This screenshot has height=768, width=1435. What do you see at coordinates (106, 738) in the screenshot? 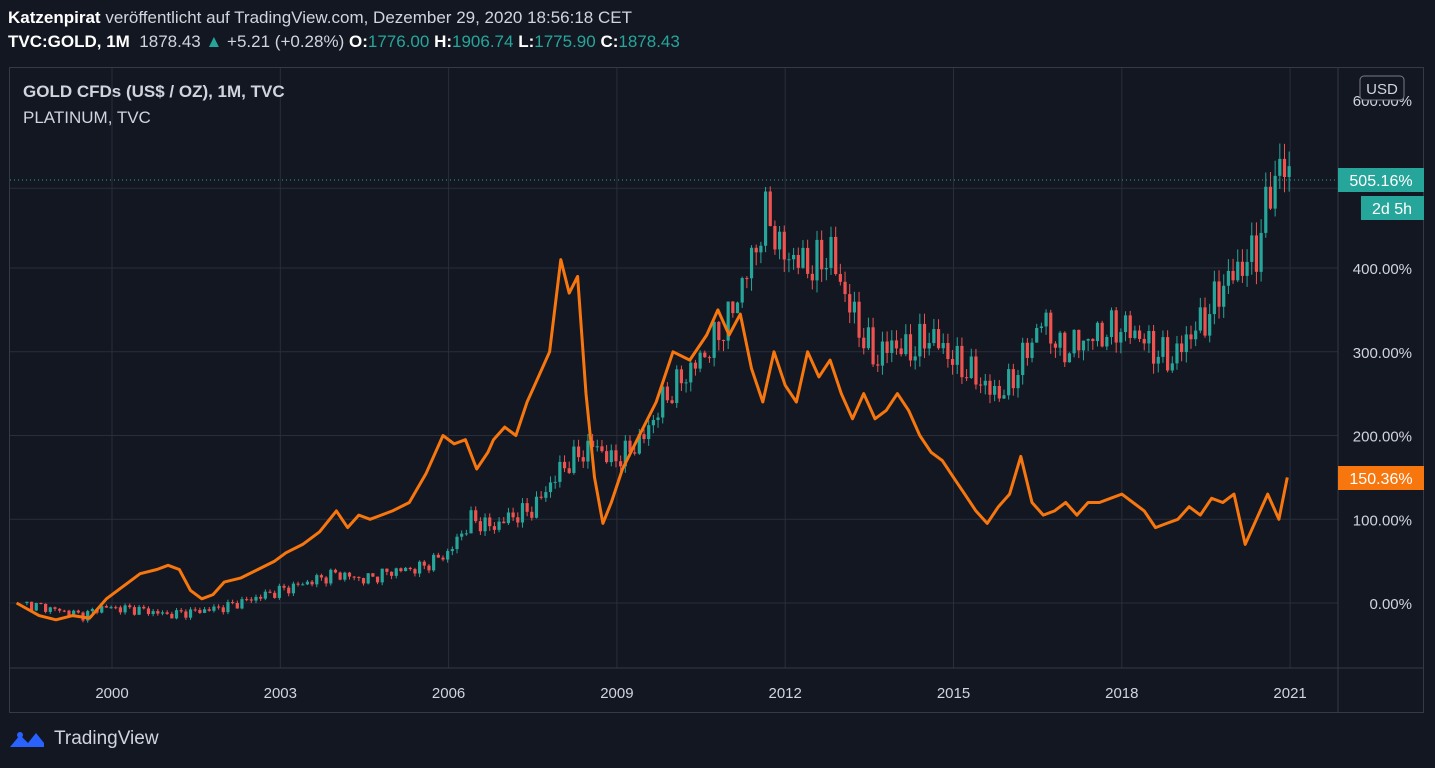
I see `footer-brand: TradingView` at bounding box center [106, 738].